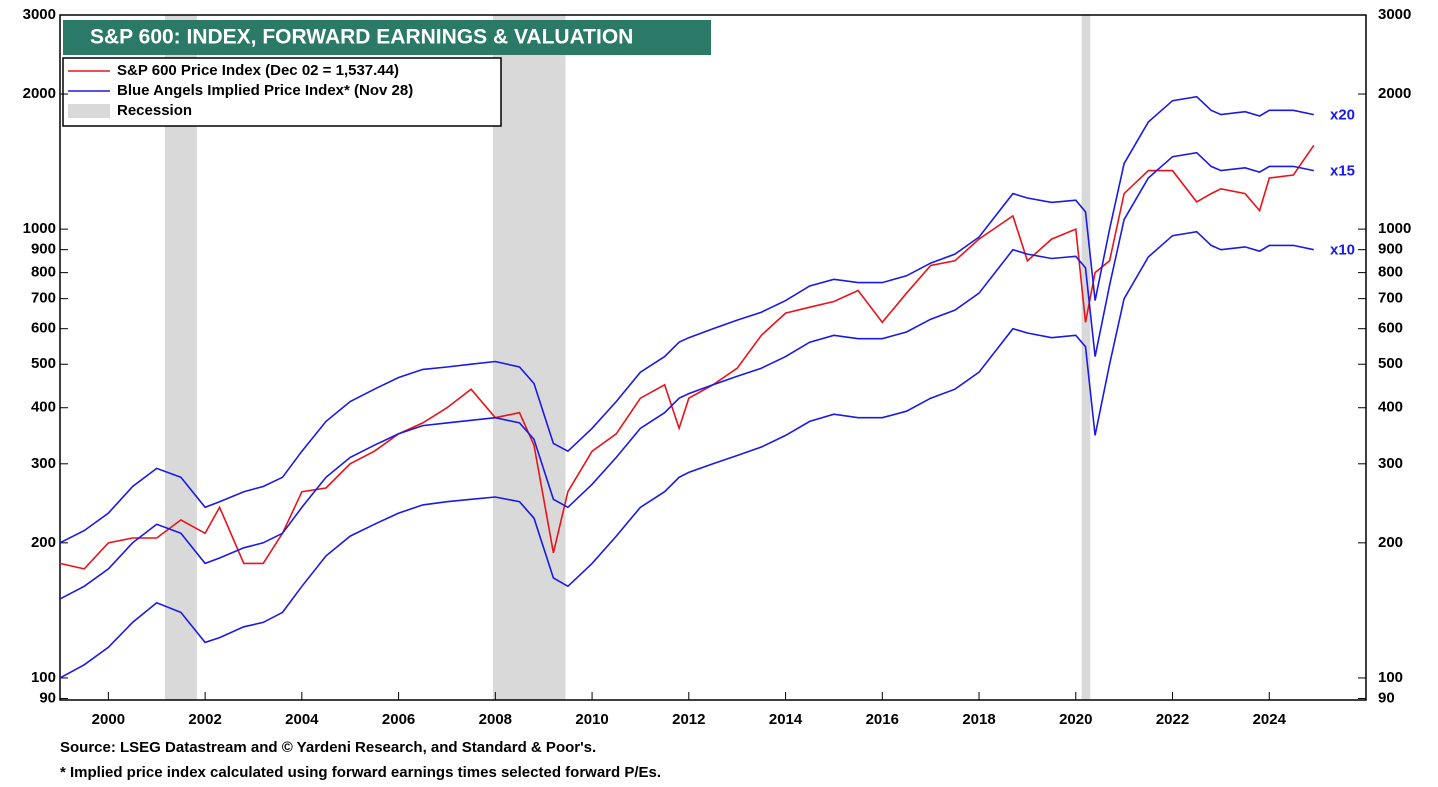  Describe the element at coordinates (43, 249) in the screenshot. I see `y-tick-label: 900` at that location.